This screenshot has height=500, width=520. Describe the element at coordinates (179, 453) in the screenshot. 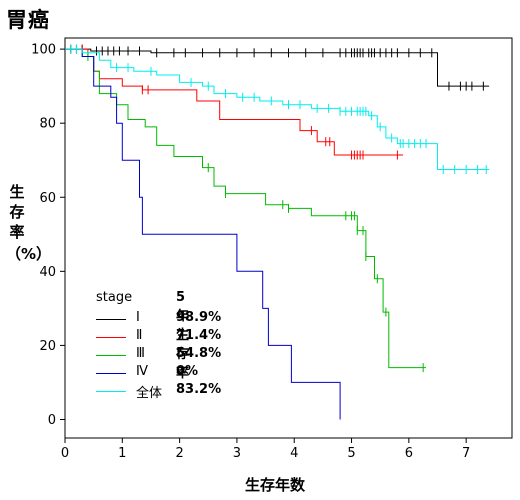

I see `x-tick-label: 2` at that location.